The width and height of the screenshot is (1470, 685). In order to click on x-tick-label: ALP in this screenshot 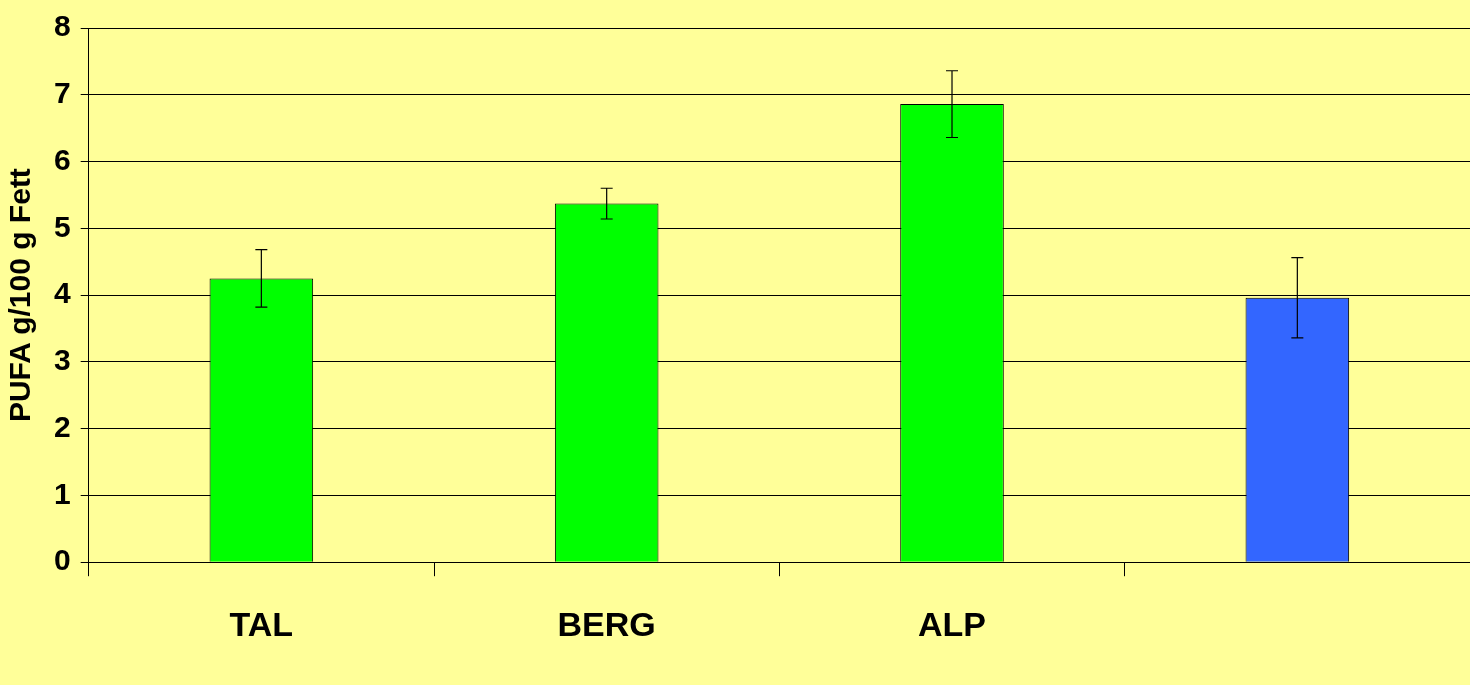, I will do `click(952, 623)`.